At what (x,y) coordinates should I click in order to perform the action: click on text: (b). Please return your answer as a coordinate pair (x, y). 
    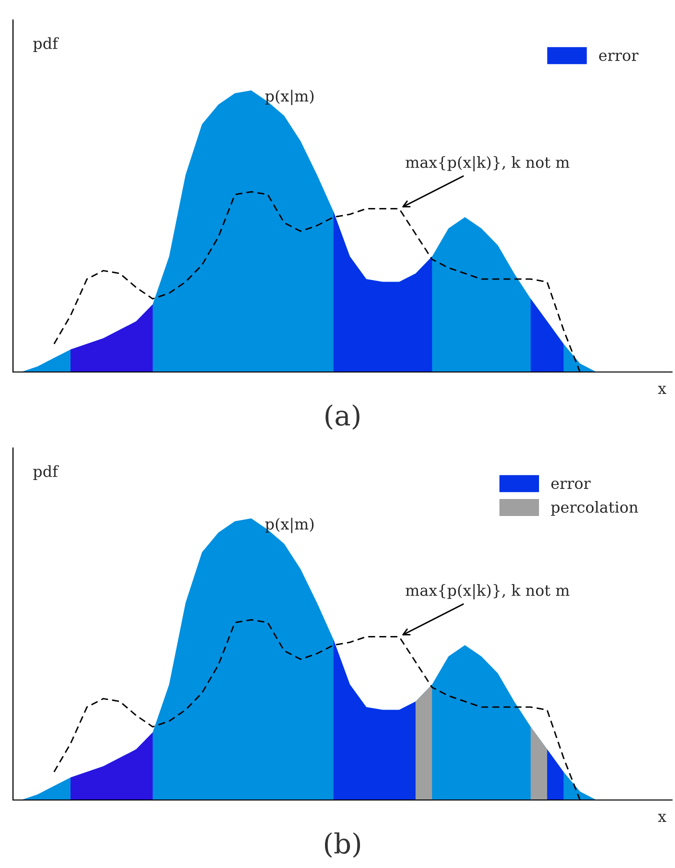
    Looking at the image, I should click on (342, 845).